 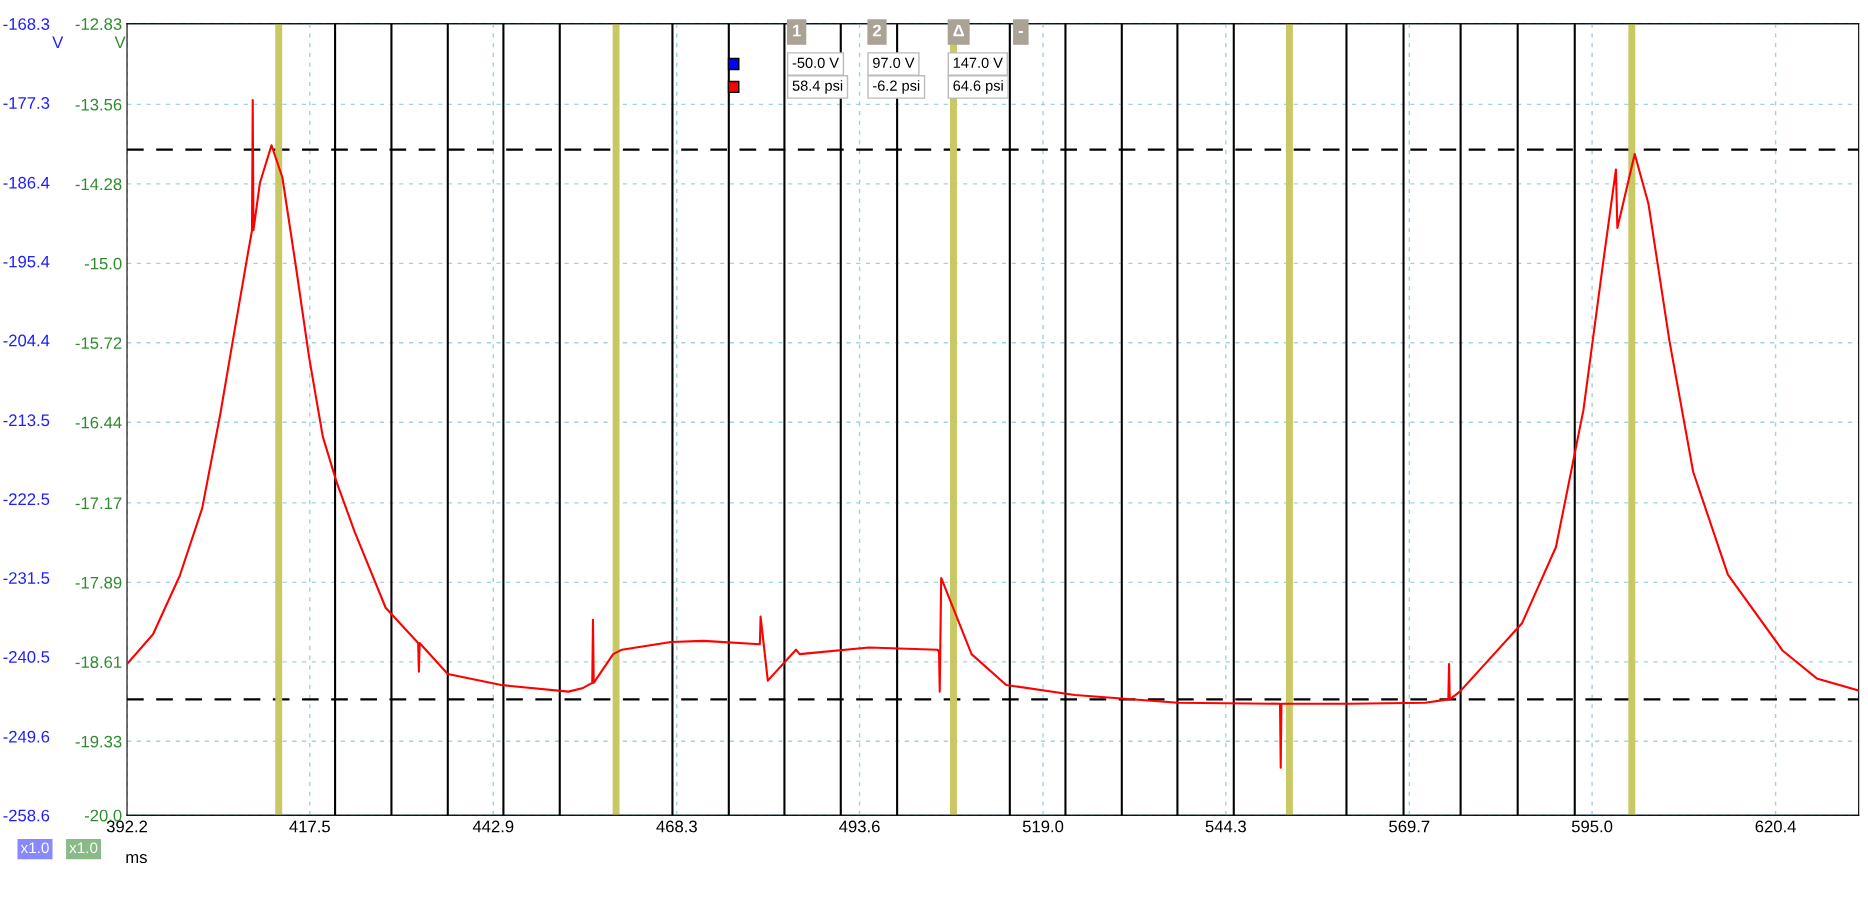 I want to click on x-tick-label: 468.3, so click(x=676, y=826).